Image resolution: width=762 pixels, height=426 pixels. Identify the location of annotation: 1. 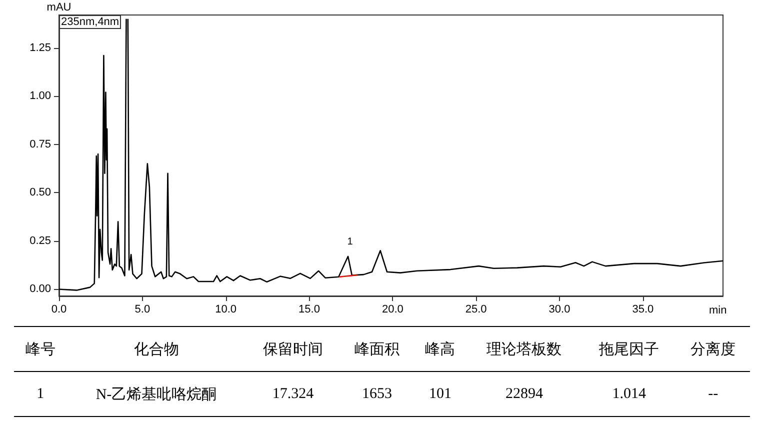
(350, 242).